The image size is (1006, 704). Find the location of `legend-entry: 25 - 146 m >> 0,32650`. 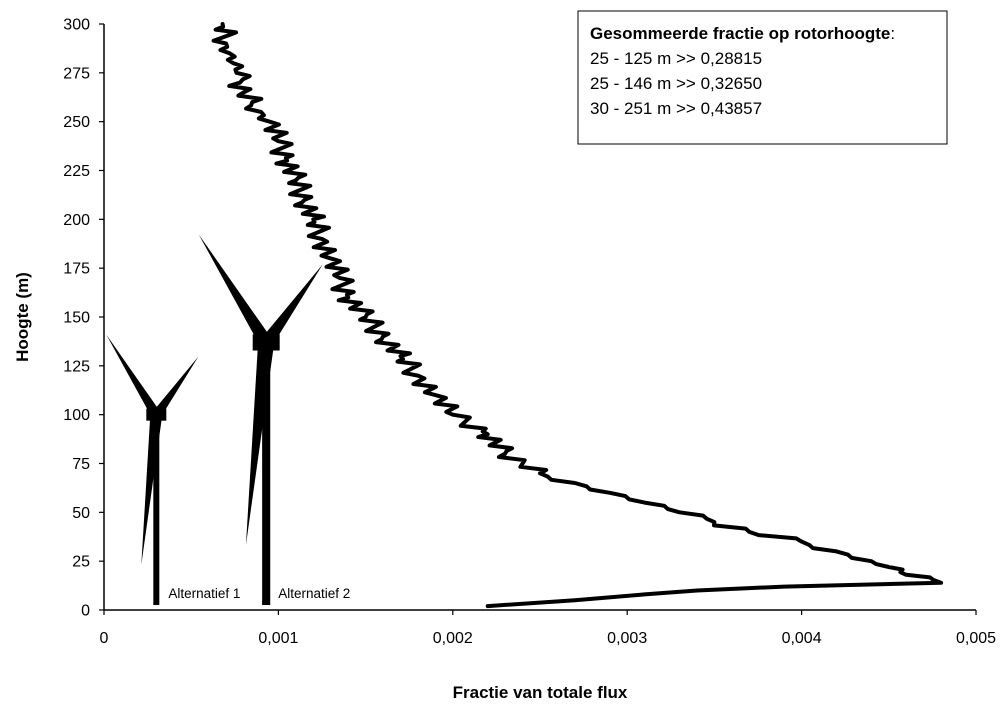

legend-entry: 25 - 146 m >> 0,32650 is located at coordinates (676, 83).